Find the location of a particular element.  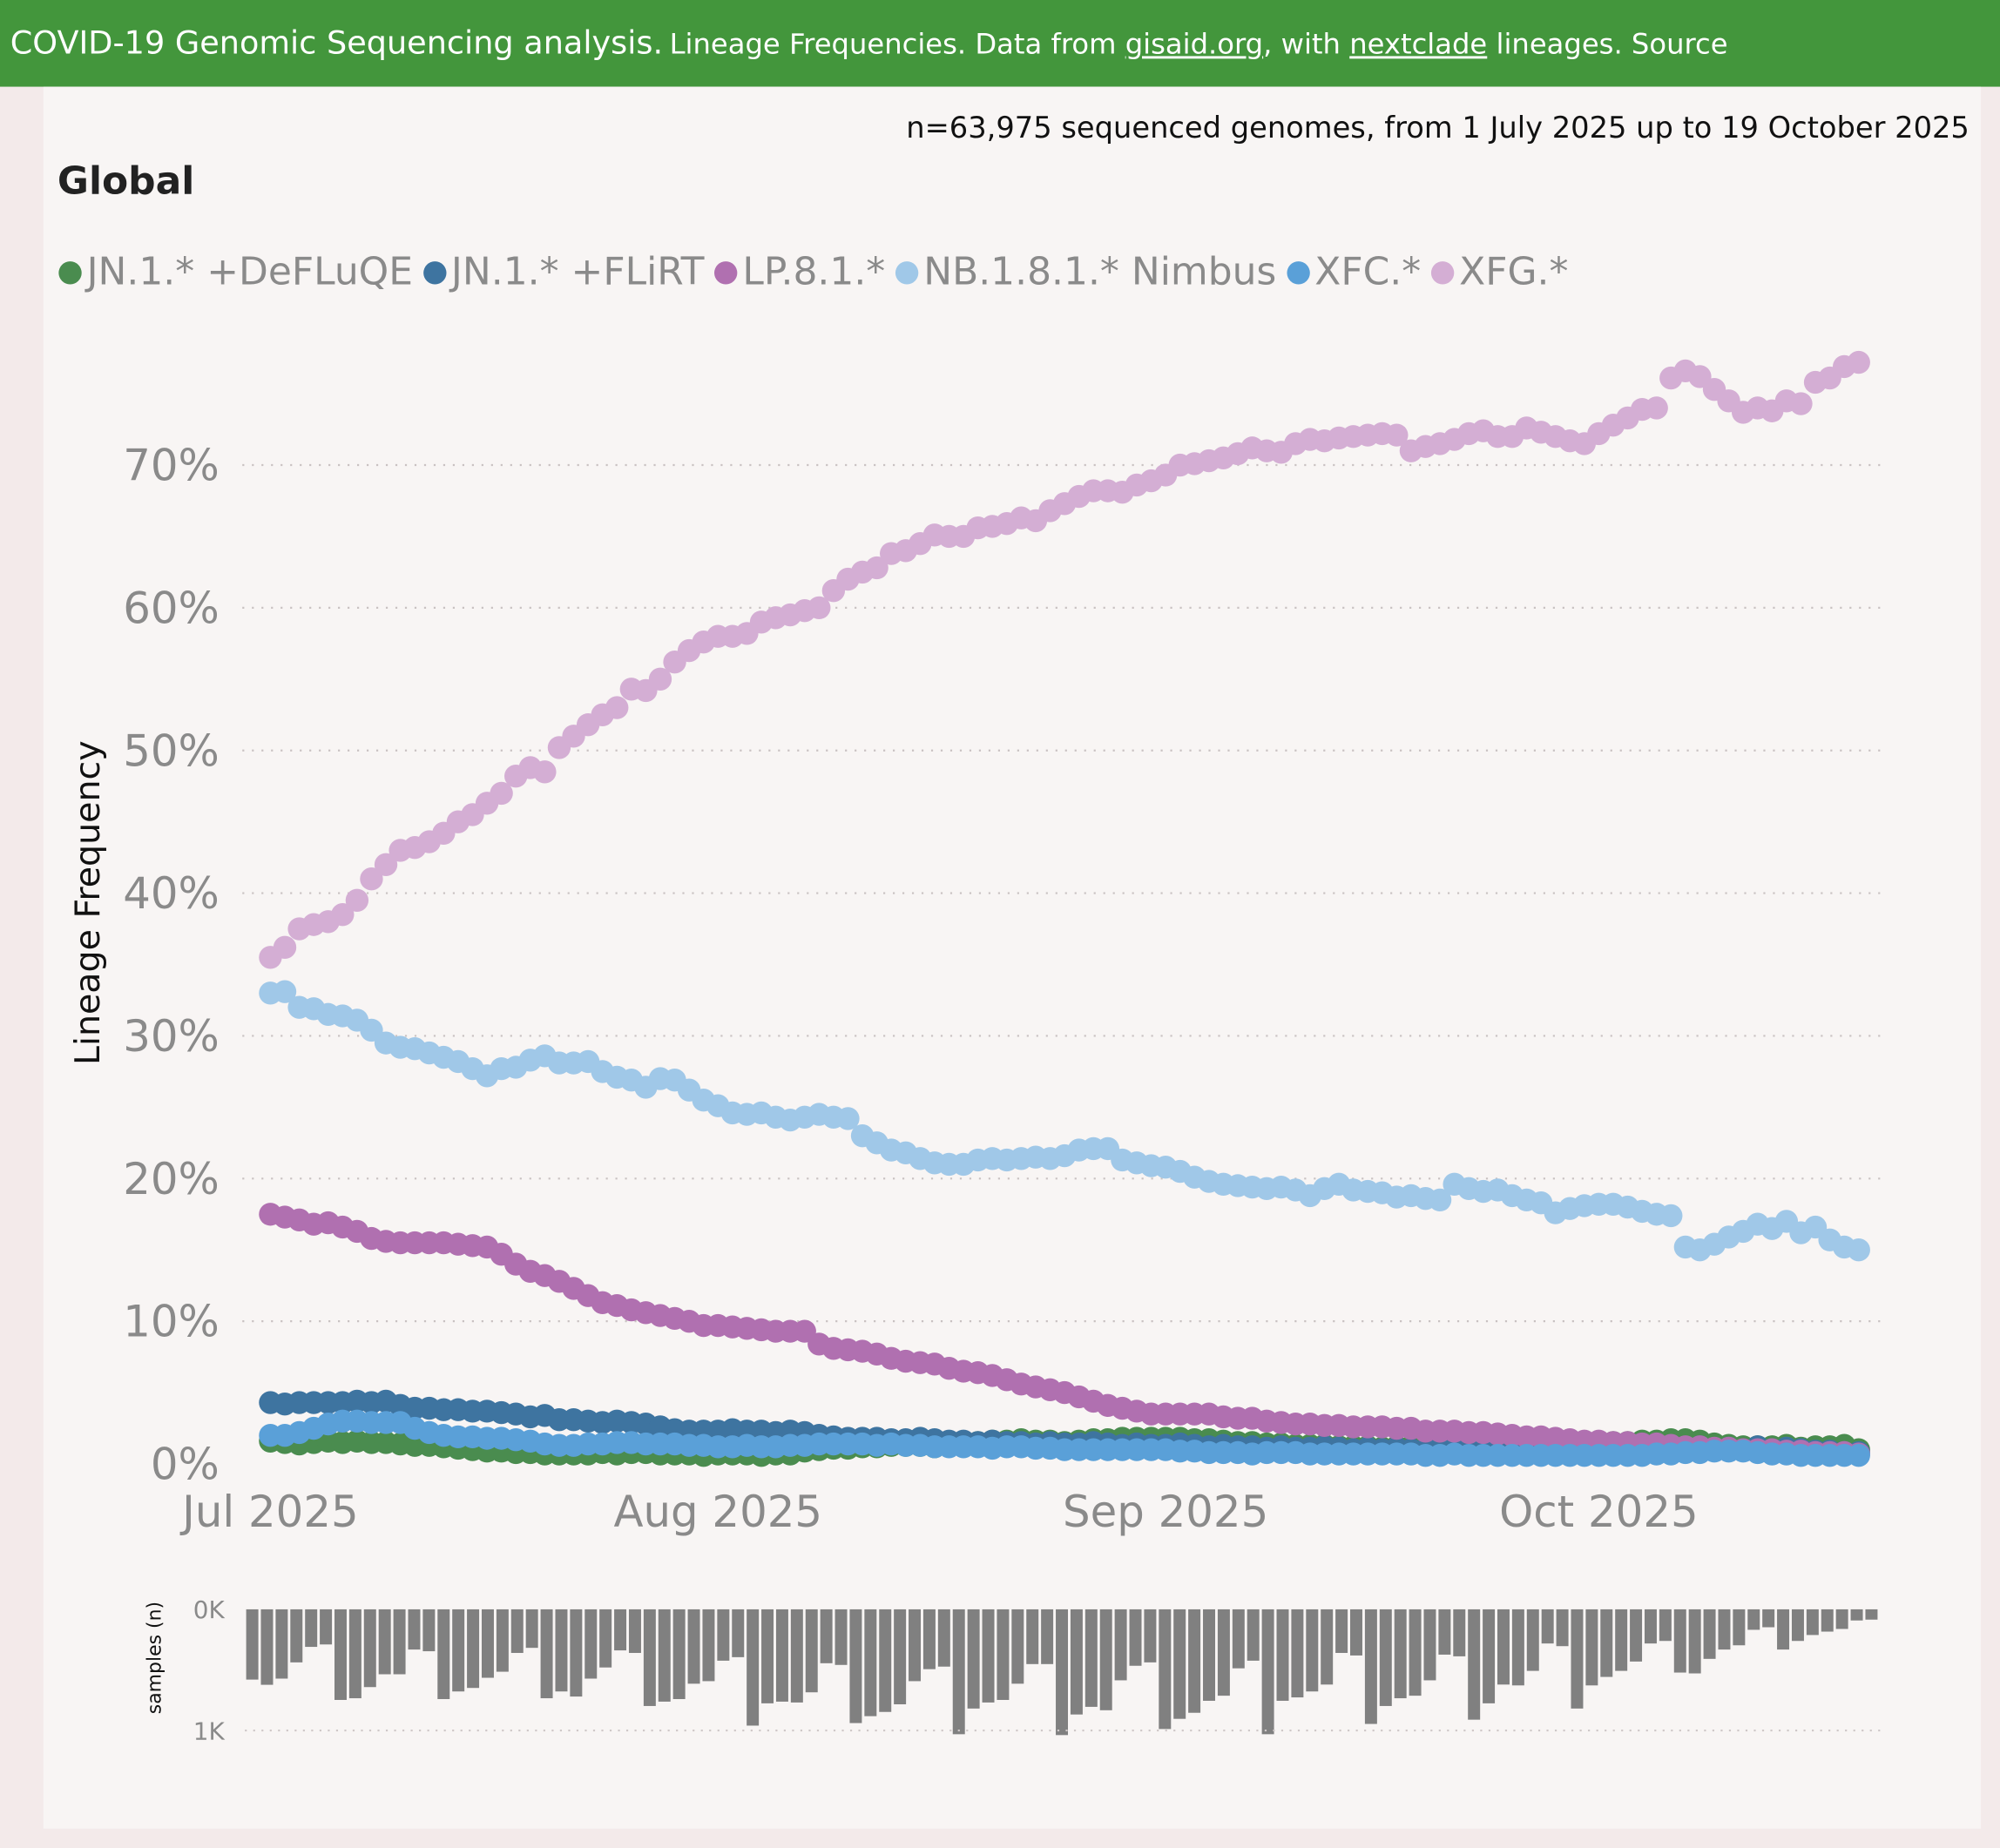

legend-label: LP.8.1.* is located at coordinates (814, 272).